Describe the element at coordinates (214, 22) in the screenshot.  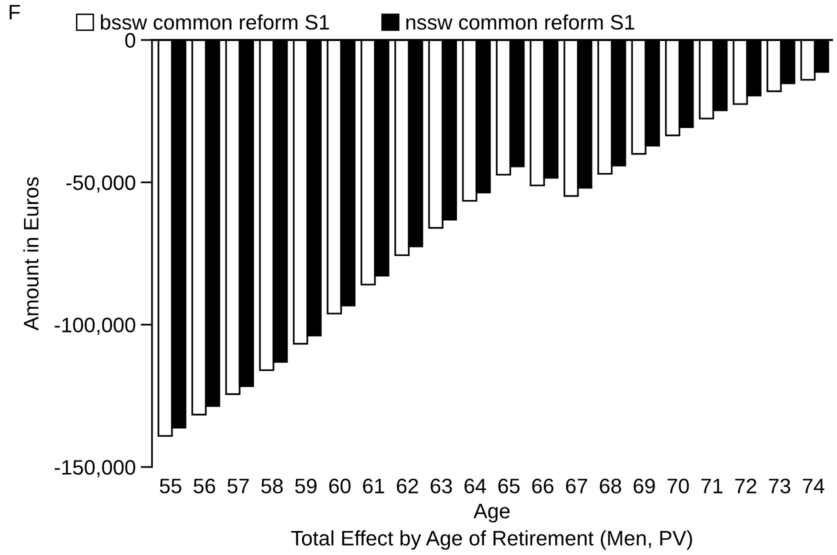
I see `legend-label: bssw common reform S1` at that location.